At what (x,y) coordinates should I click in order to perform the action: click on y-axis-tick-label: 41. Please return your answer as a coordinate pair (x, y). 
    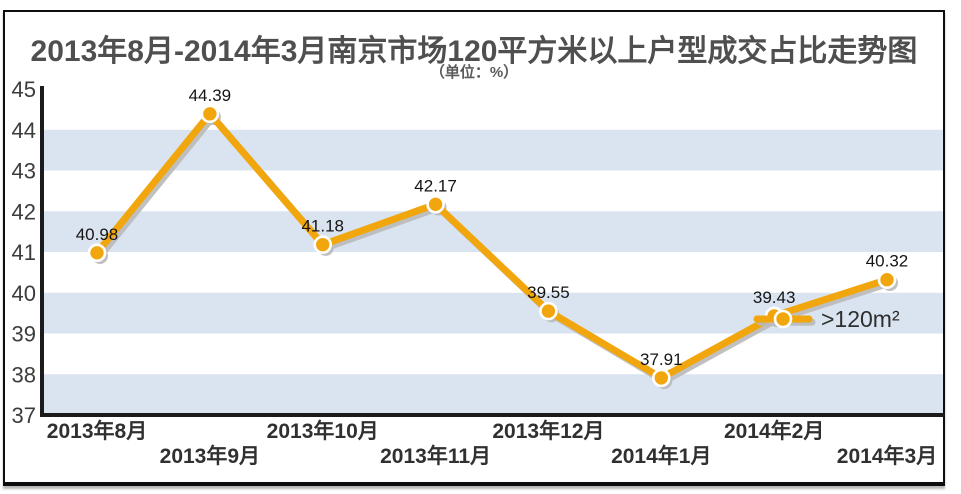
    Looking at the image, I should click on (24, 252).